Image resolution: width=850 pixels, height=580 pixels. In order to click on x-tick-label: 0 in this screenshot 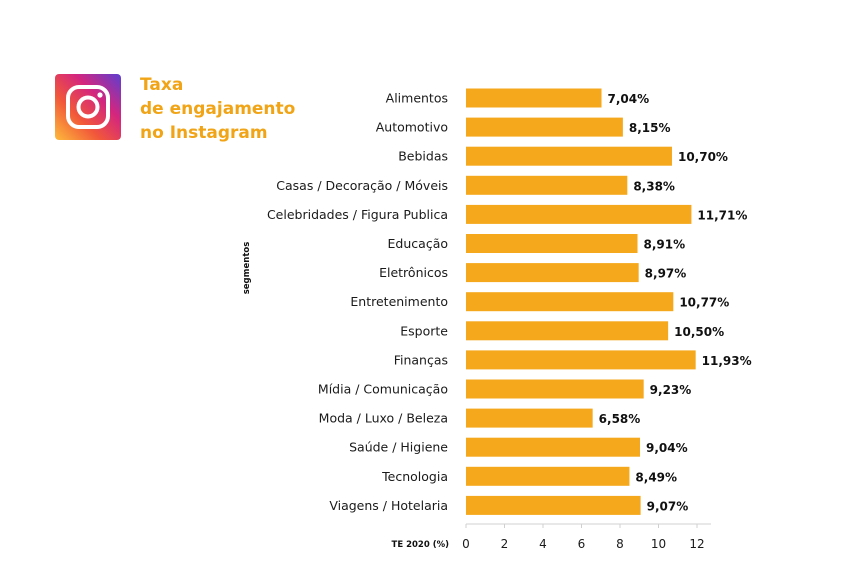, I will do `click(466, 544)`.